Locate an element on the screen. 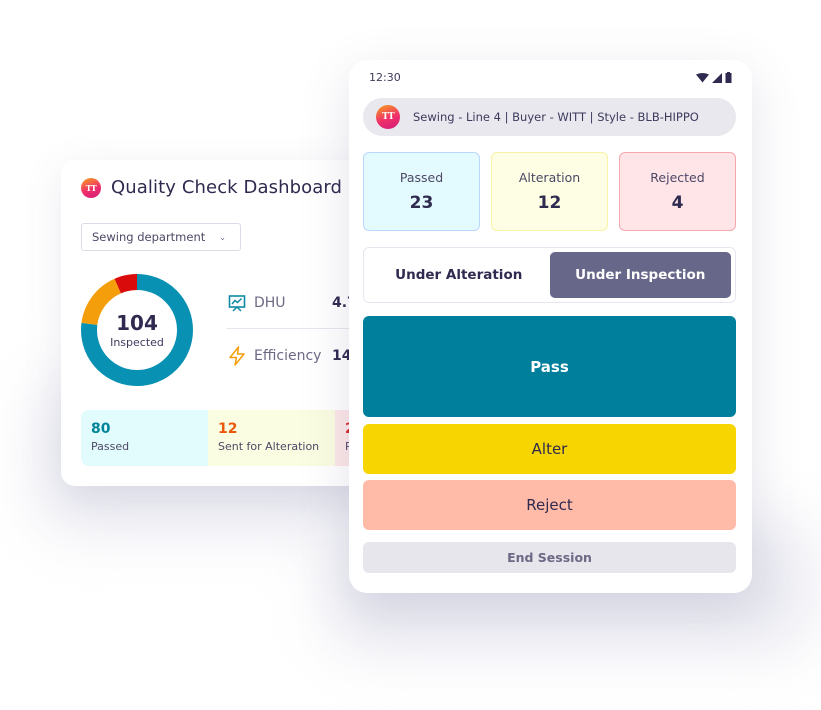 This screenshot has height=710, width=821. tab-under-alteration: Under Alteration is located at coordinates (459, 275).